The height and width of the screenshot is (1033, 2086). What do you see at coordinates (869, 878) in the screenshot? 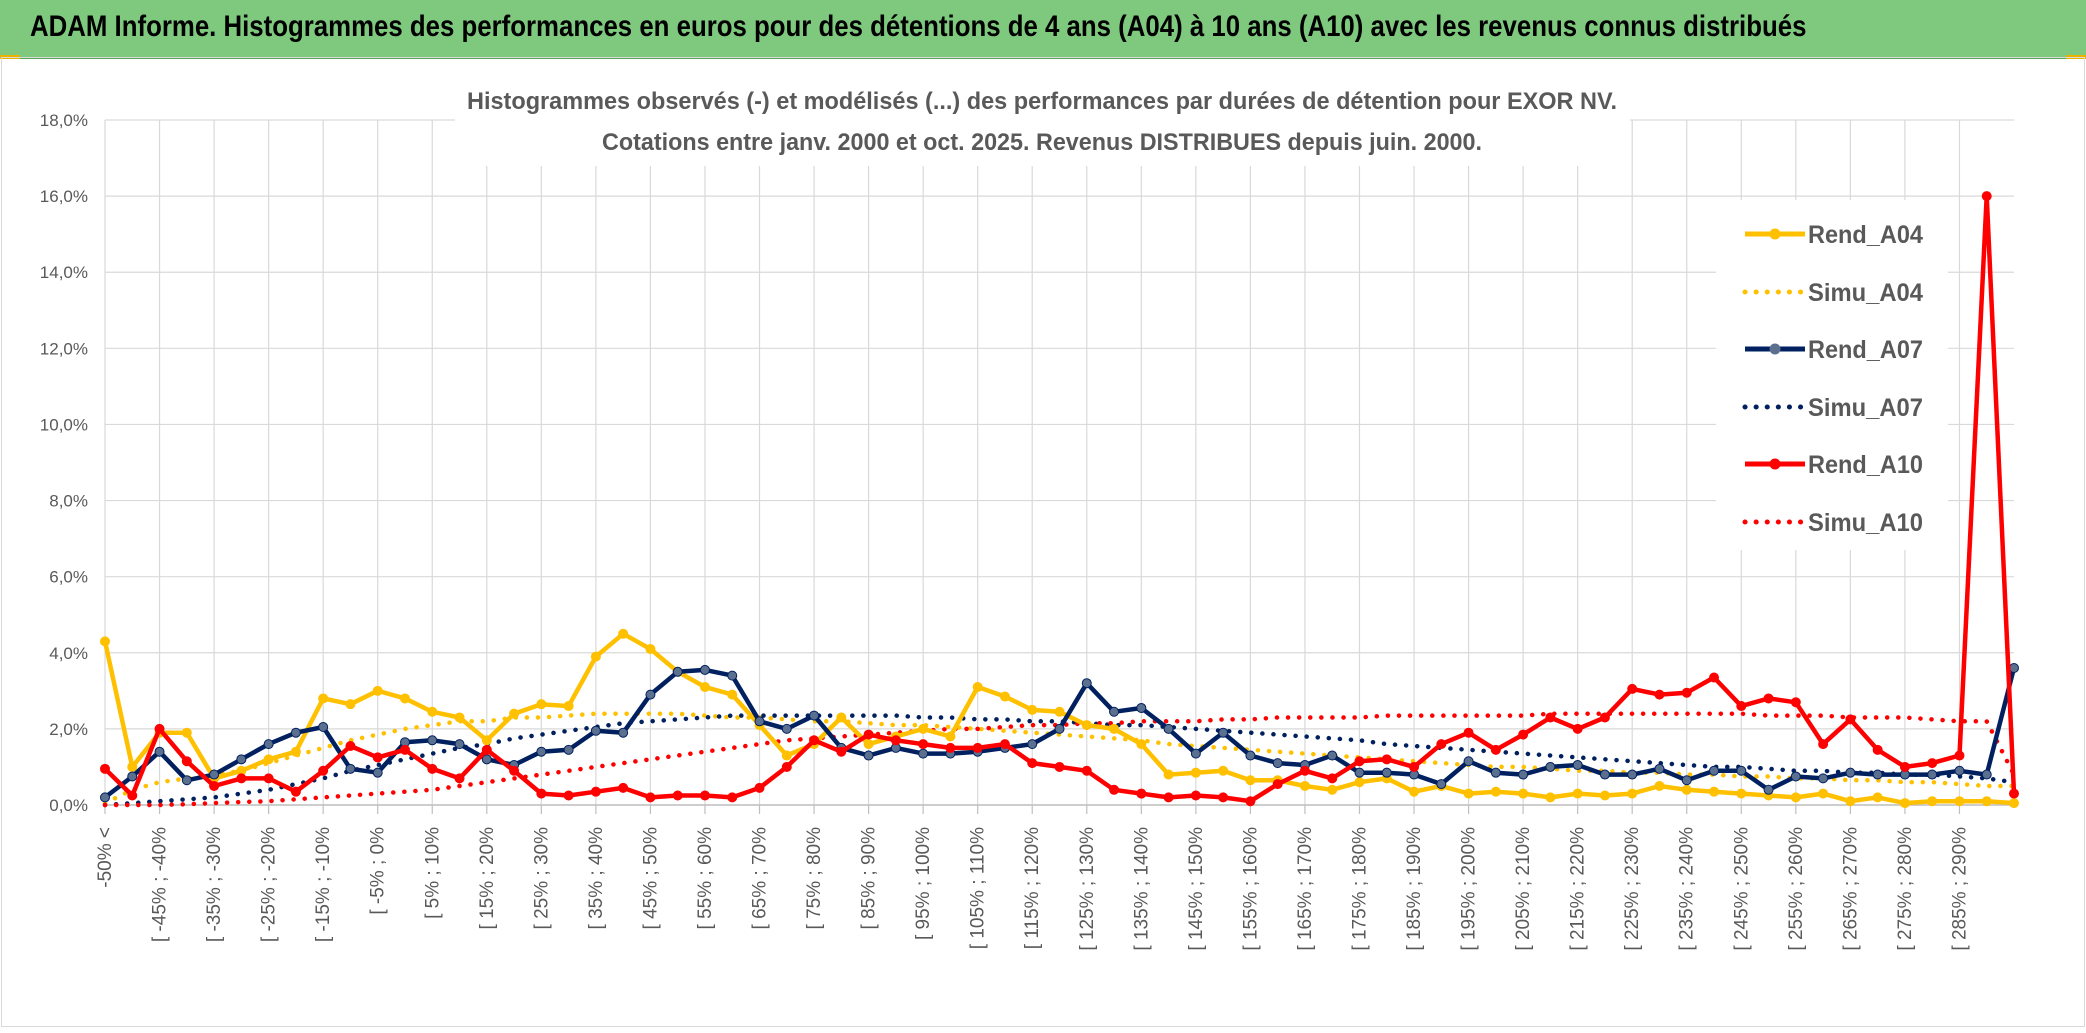
I see `x-tick-label: [ 85% ; 90%` at bounding box center [869, 878].